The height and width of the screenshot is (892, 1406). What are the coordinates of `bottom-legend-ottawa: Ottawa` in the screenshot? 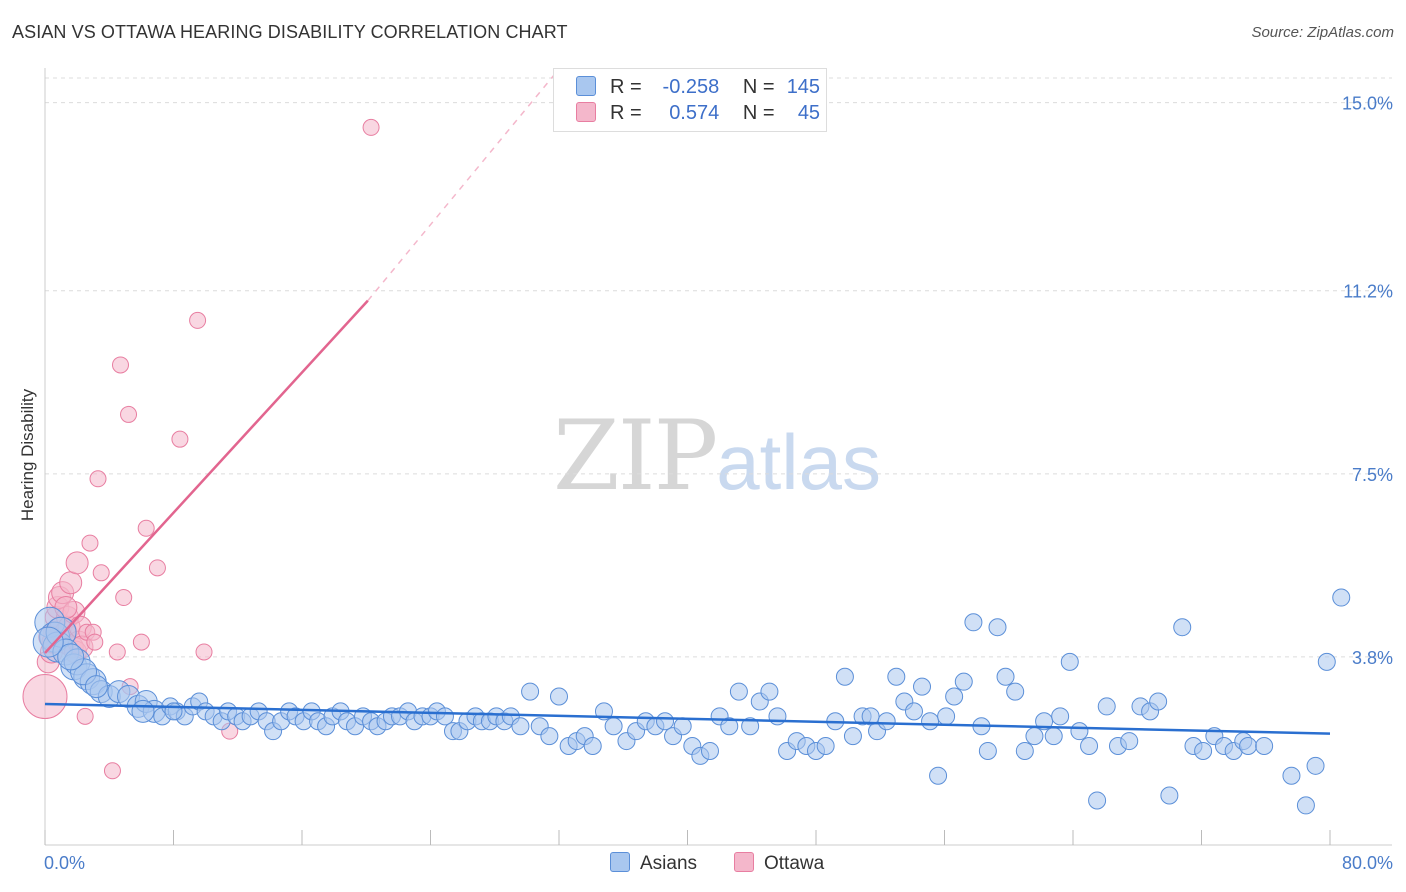 It's located at (779, 863).